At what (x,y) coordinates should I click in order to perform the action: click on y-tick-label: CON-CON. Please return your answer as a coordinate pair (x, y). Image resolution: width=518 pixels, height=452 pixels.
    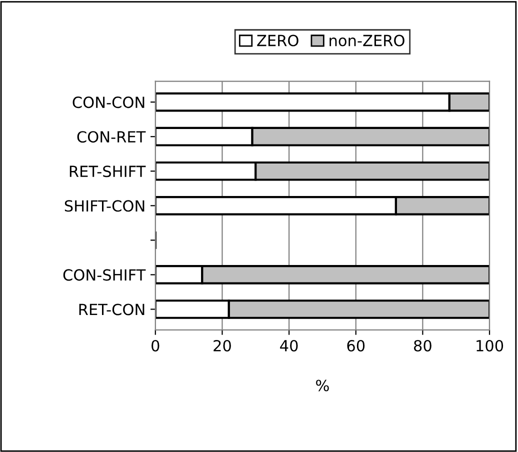
    Looking at the image, I should click on (108, 102).